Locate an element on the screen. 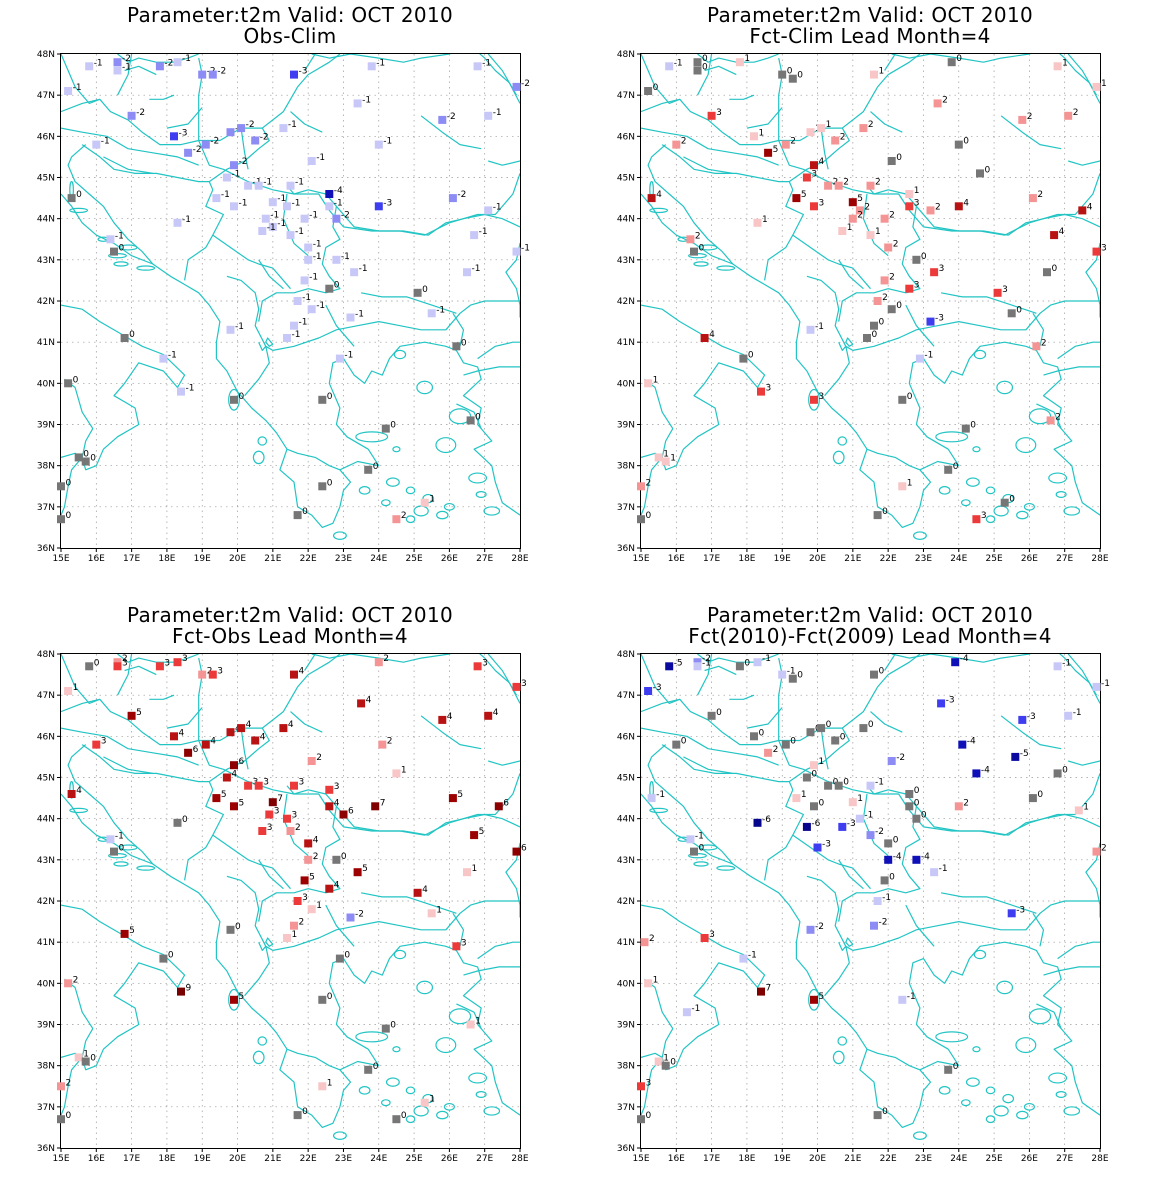 This screenshot has height=1200, width=1160. panel-title-line2: Obs-Clim is located at coordinates (290, 36).